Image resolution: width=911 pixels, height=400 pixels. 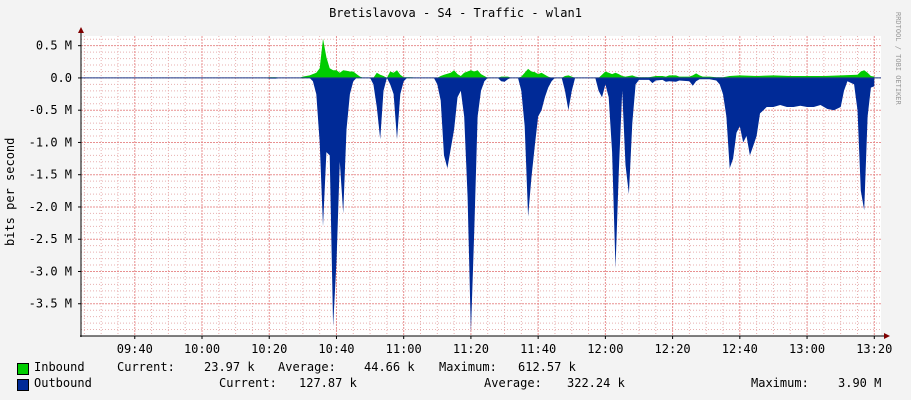 I want to click on y-tick-label-8: -3.5 M, so click(x=50, y=304).